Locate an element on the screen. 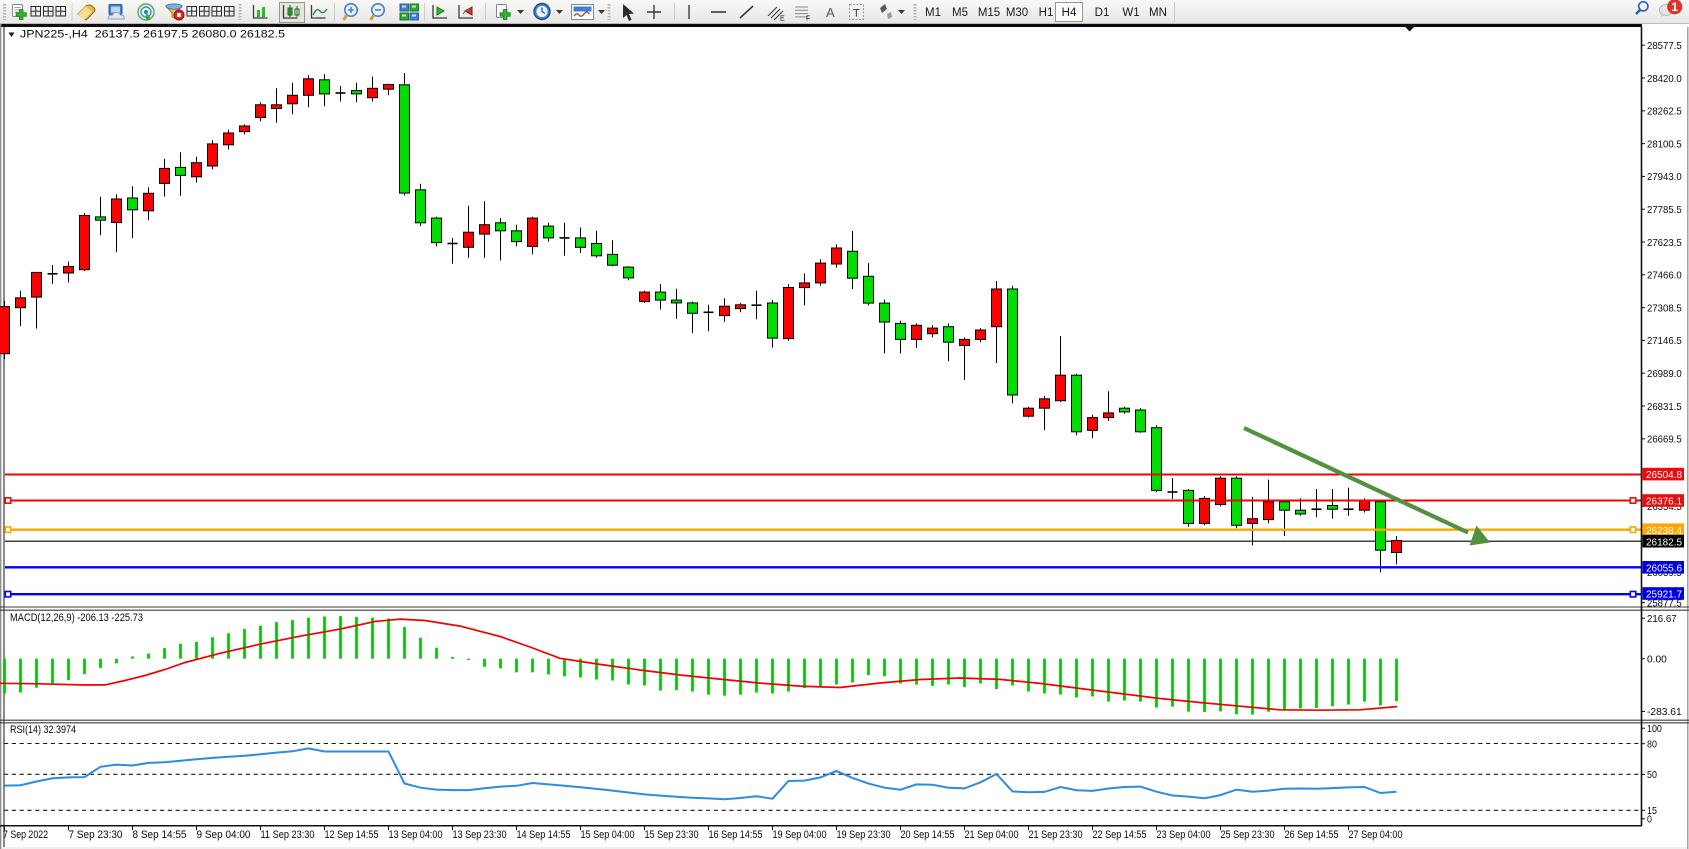 This screenshot has width=1689, height=849. svg-text: 7 Sep 23:30 is located at coordinates (96, 835).